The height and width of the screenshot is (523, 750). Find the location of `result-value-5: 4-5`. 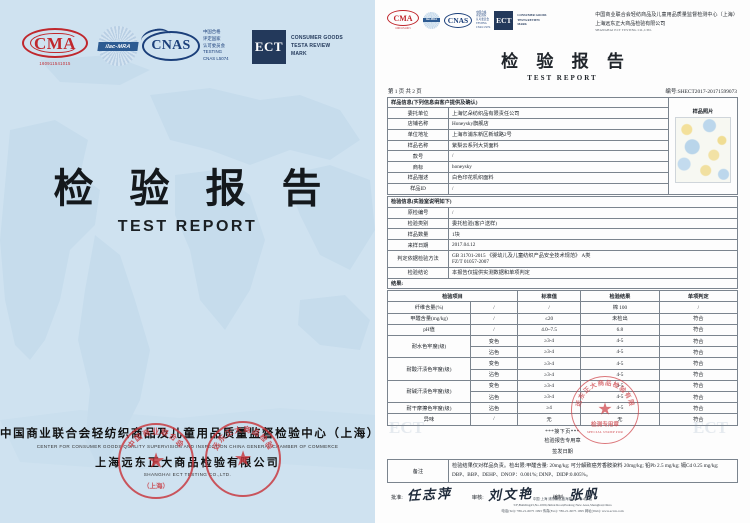

result-value-5: 4-5 is located at coordinates (620, 363).